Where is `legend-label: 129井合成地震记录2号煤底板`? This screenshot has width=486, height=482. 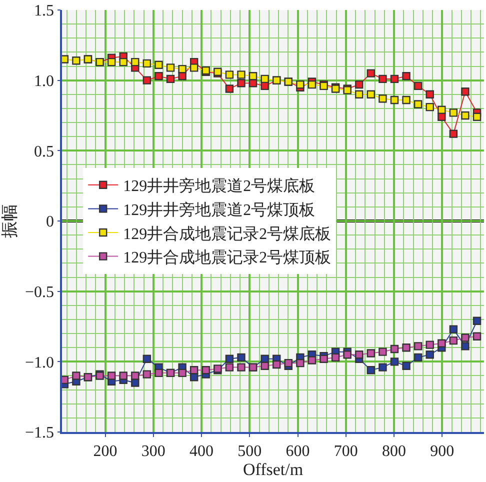
legend-label: 129井合成地震记录2号煤底板 is located at coordinates (227, 233).